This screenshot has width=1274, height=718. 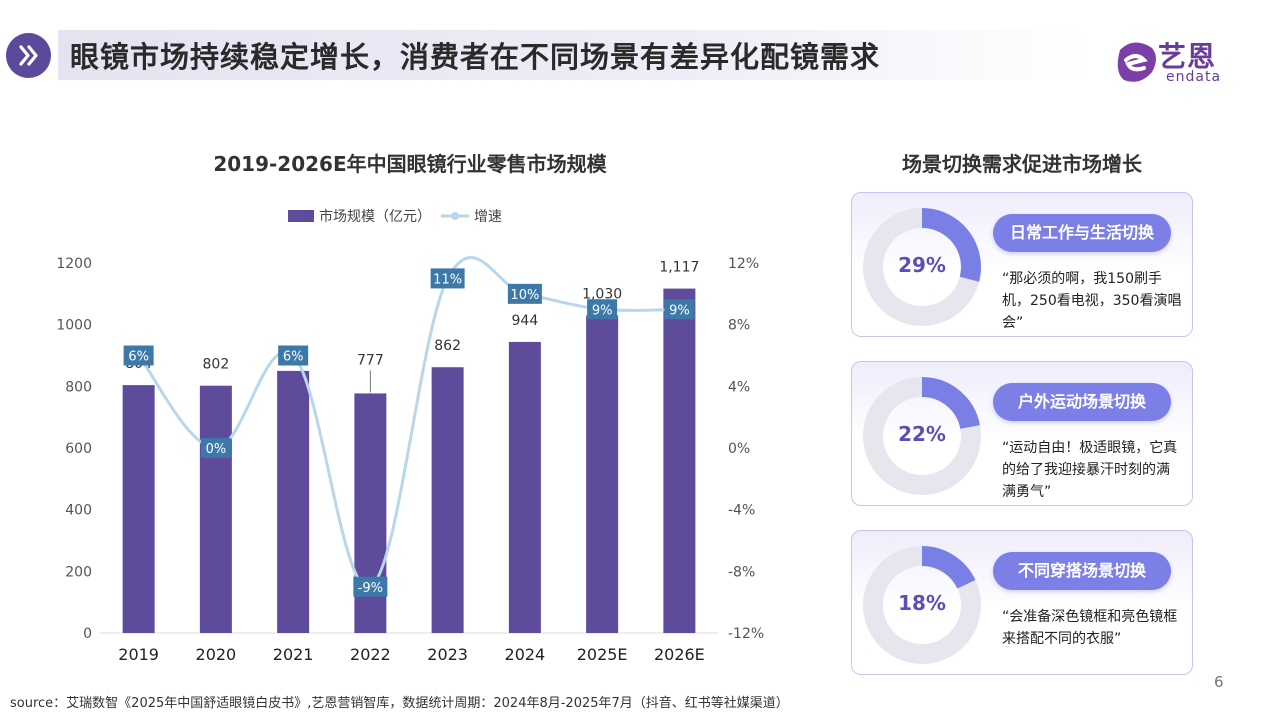 I want to click on y-right-tick-label: 0%, so click(x=739, y=449).